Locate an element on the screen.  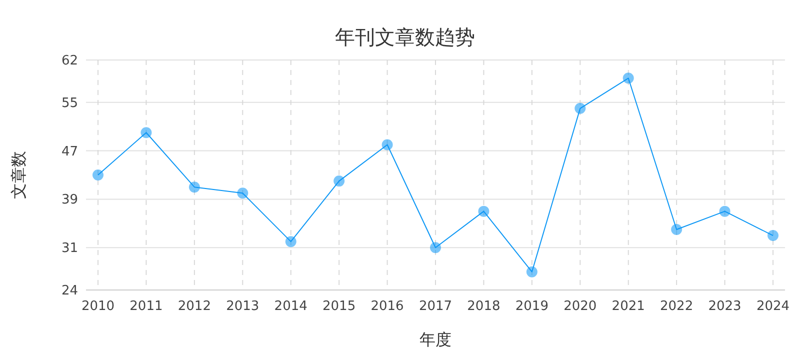
x-tick-label: 2022 is located at coordinates (677, 306).